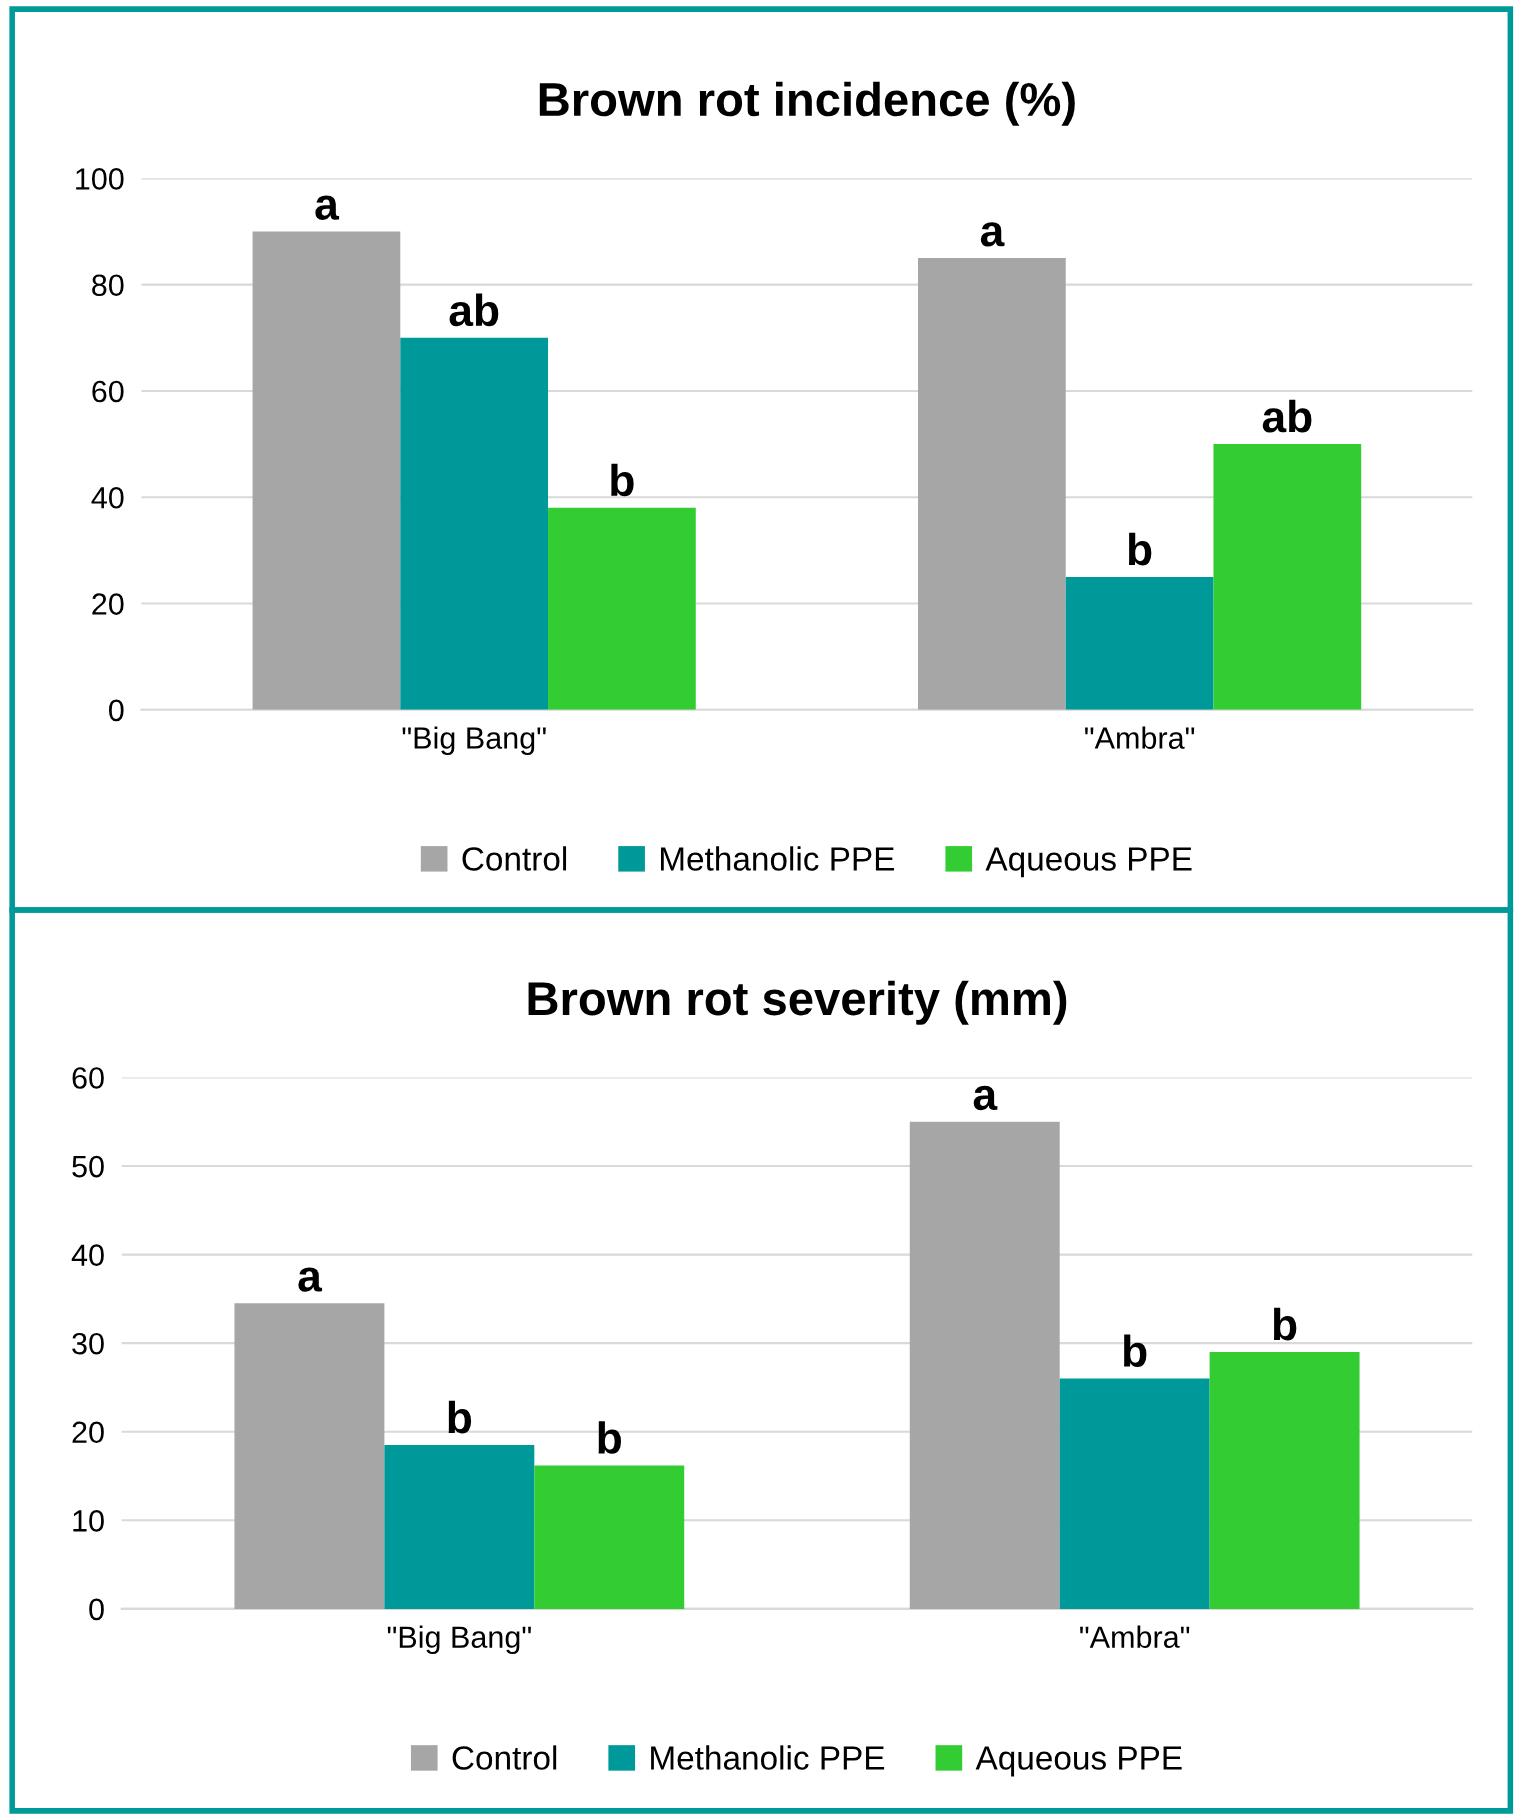  I want to click on chart-title: Brown rot severity (mm), so click(797, 1002).